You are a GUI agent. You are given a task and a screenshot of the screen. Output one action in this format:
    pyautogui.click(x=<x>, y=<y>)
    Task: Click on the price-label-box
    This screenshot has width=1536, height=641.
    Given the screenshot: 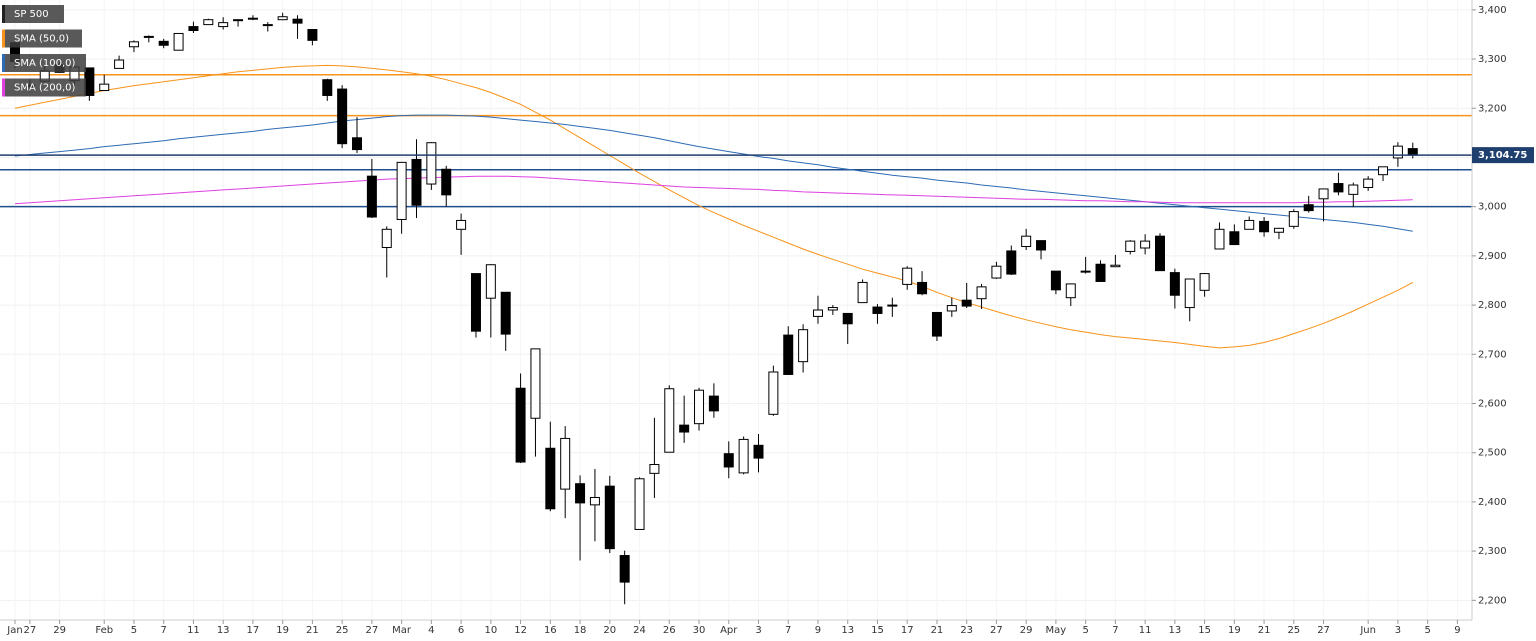 What is the action you would take?
    pyautogui.click(x=1503, y=155)
    